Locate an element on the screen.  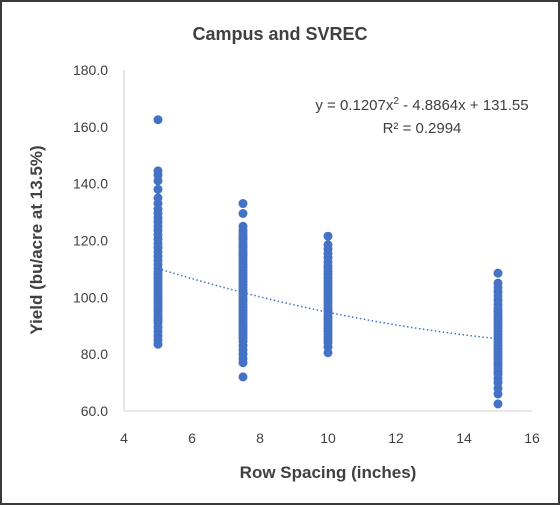
y-tick-label: 120.0 is located at coordinates (90, 241).